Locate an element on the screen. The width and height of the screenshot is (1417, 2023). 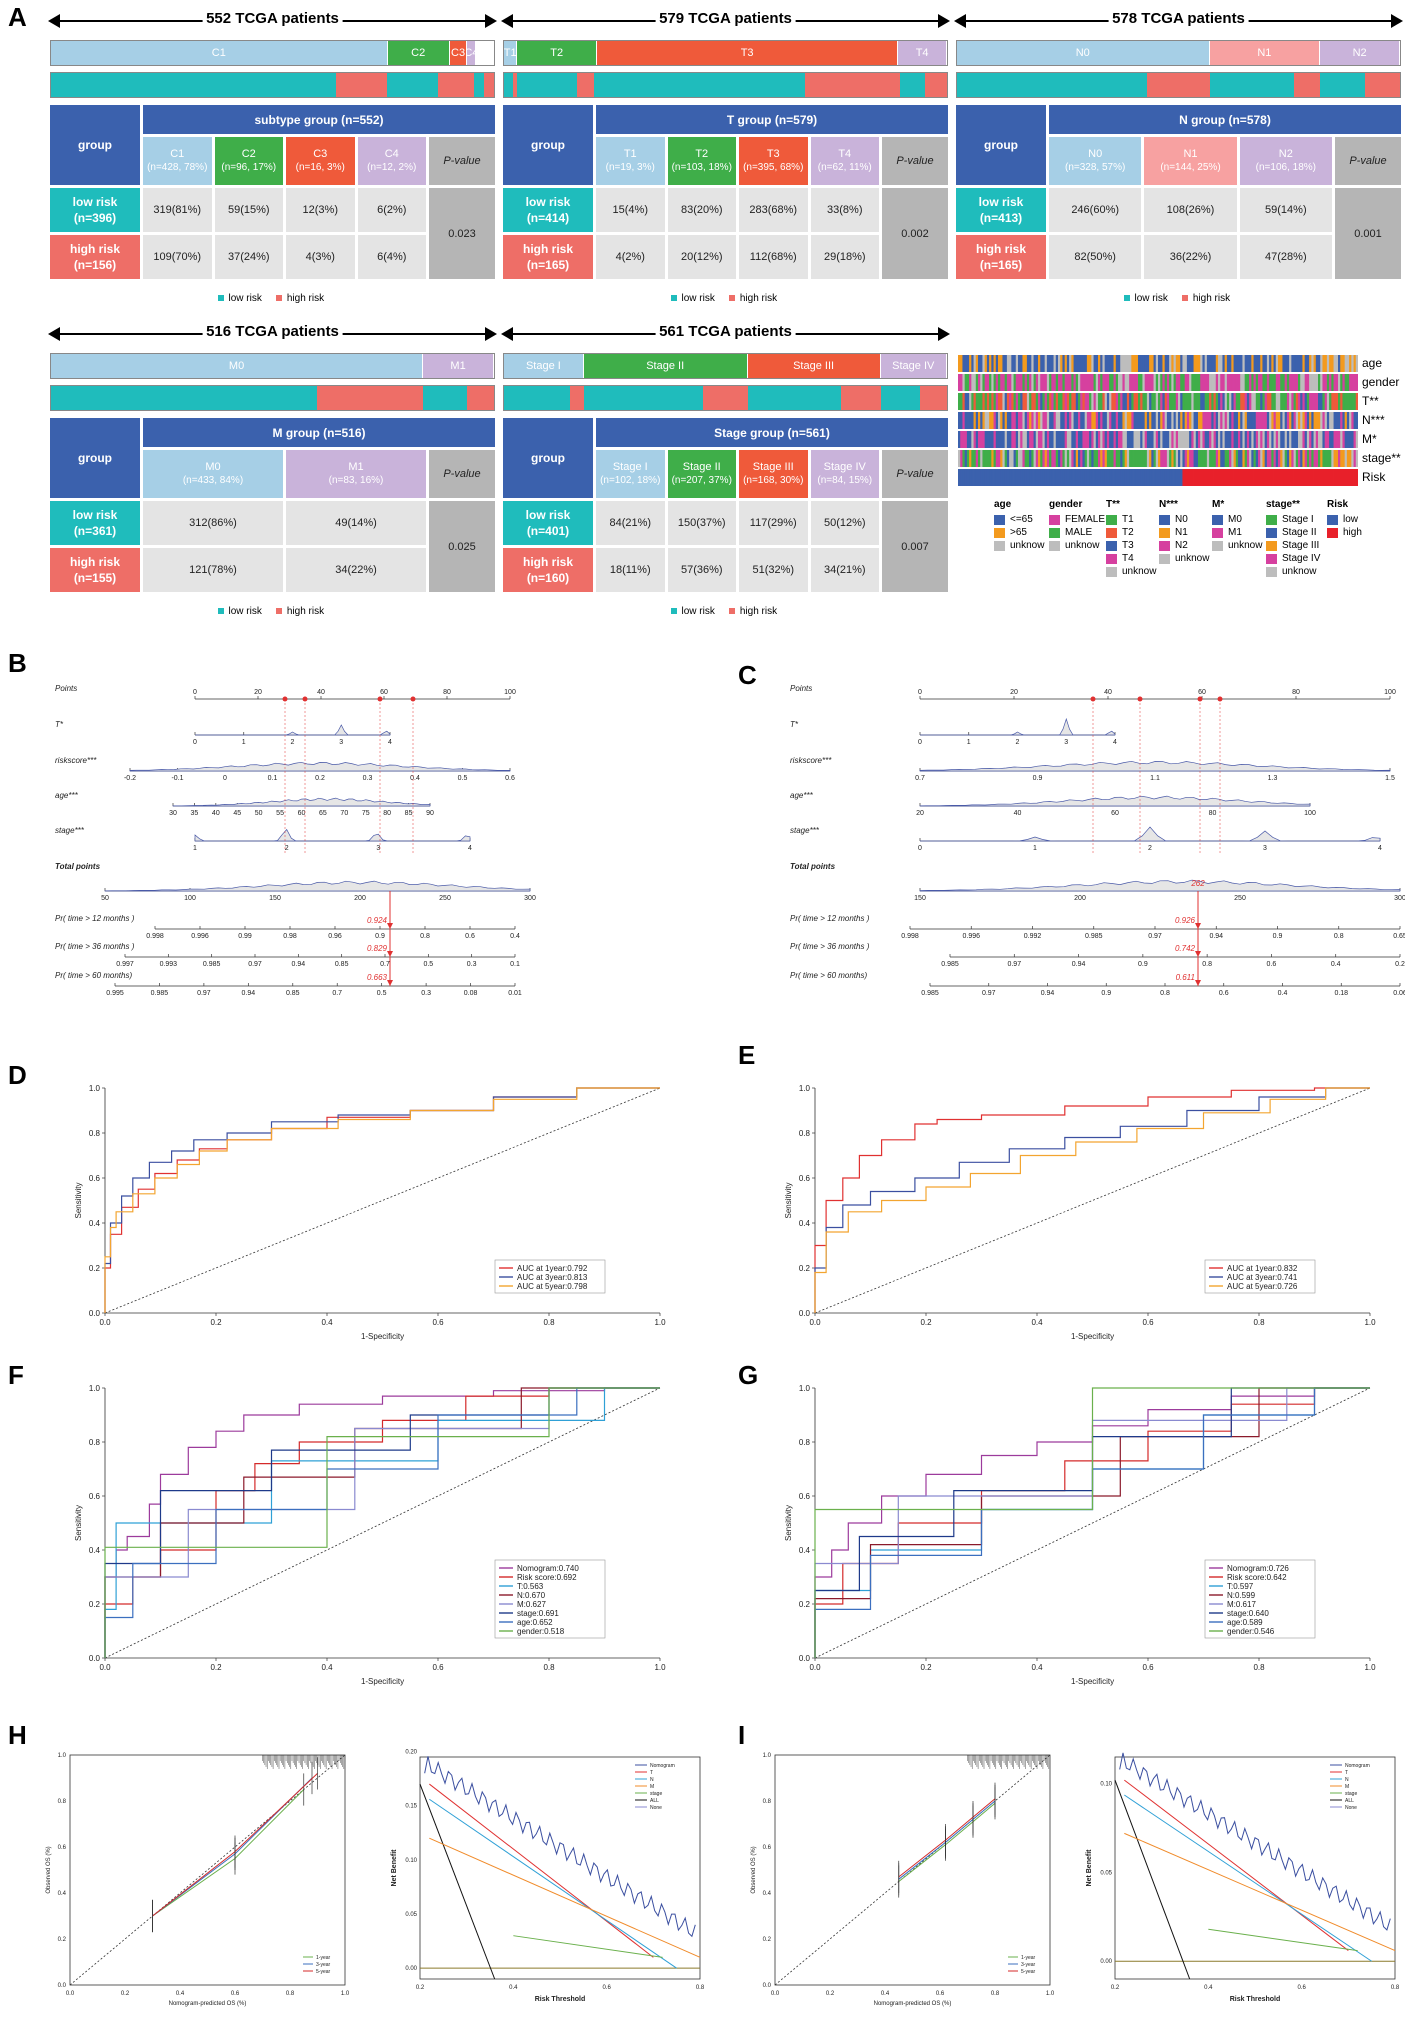
nomogram-tick-label: 0.1 is located at coordinates (515, 964).